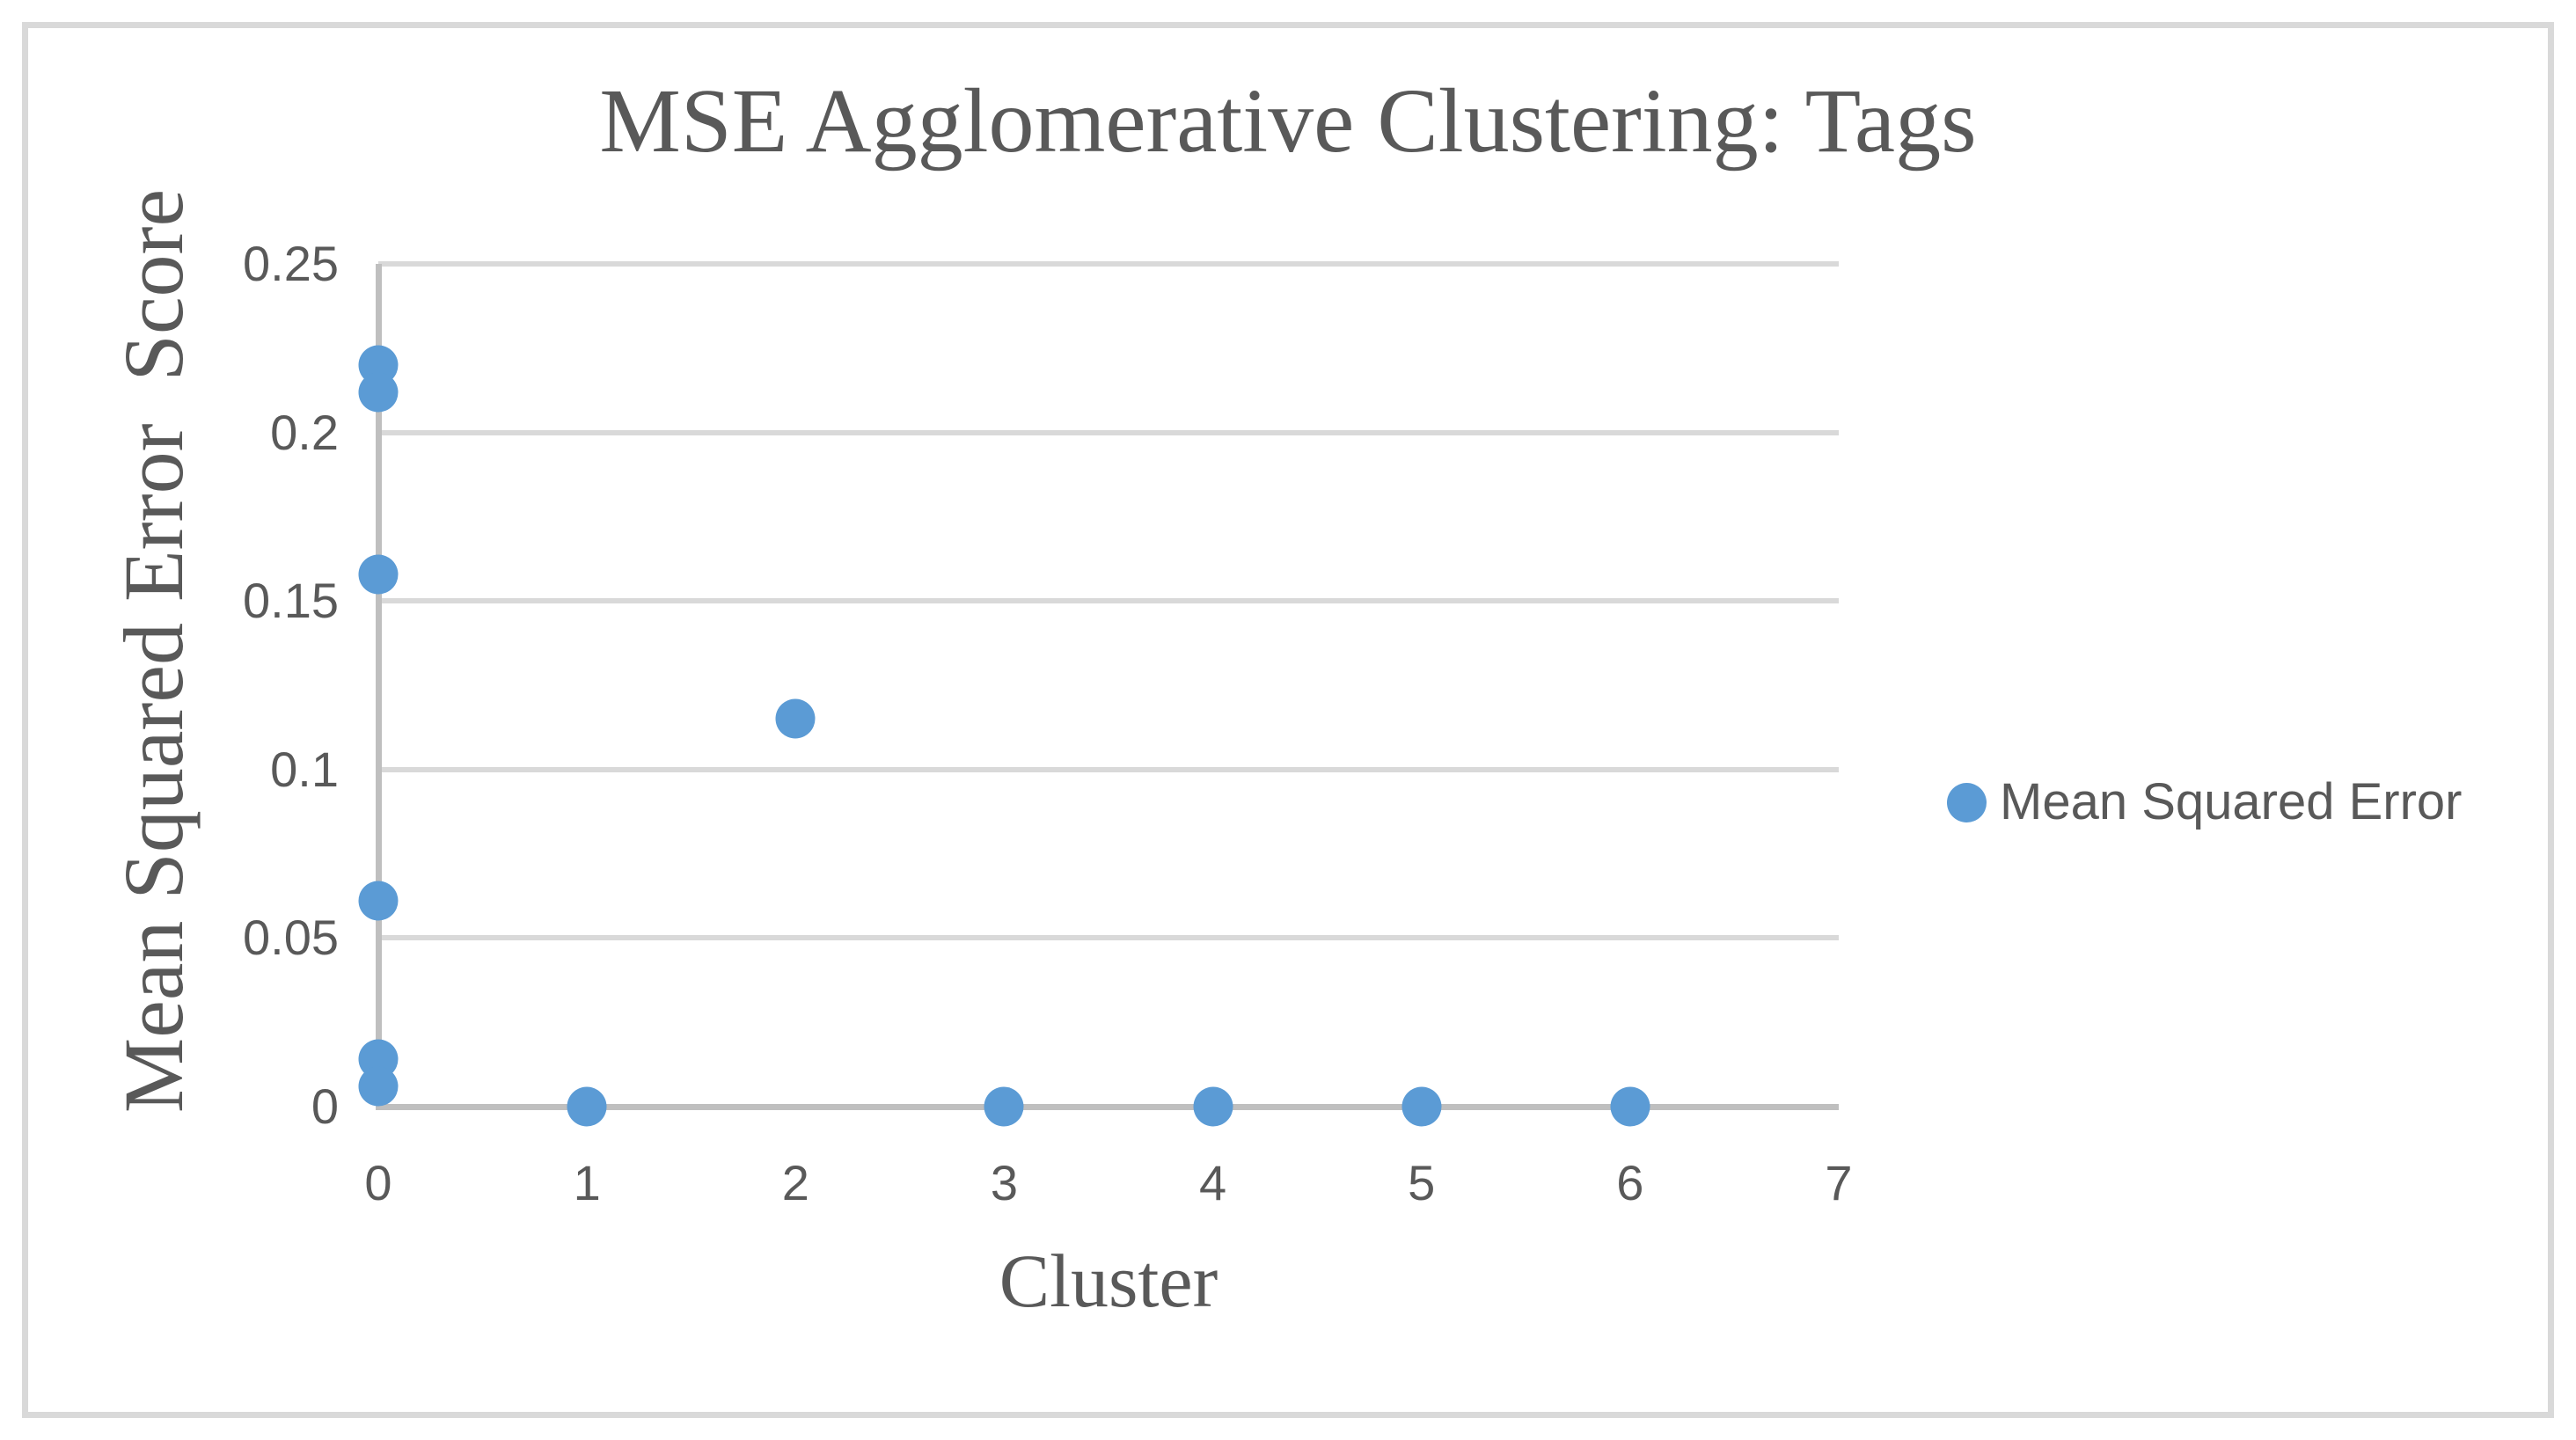 The height and width of the screenshot is (1440, 2576). I want to click on y-tick-label: 0.15, so click(291, 601).